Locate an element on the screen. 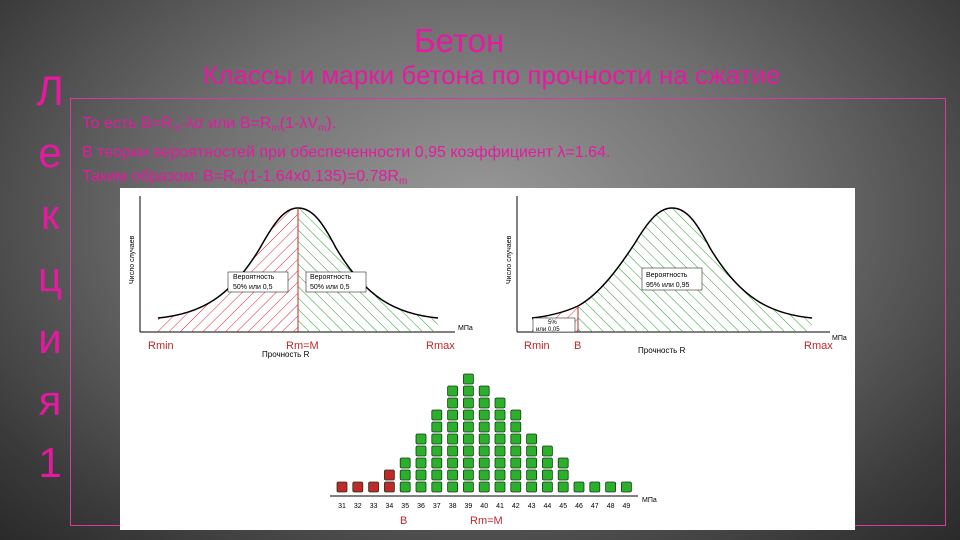 The image size is (960, 540). histogram-tick-label: 40 is located at coordinates (484, 506).